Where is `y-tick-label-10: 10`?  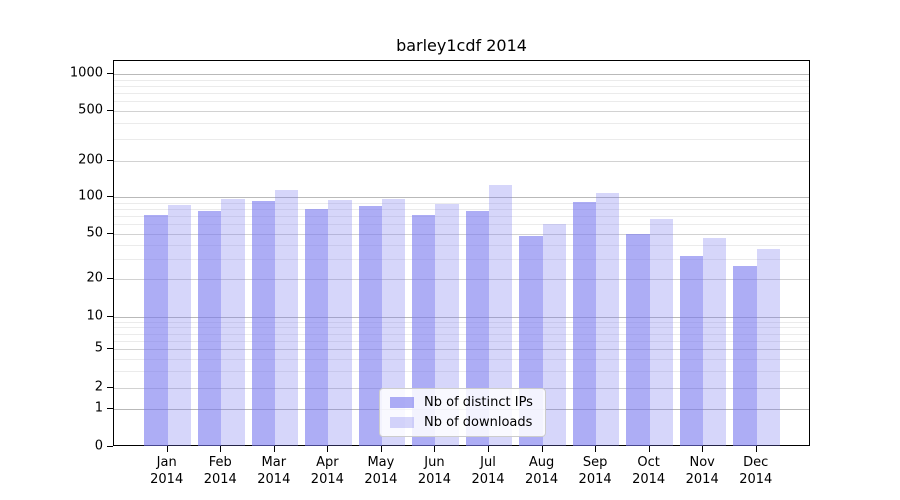
y-tick-label-10: 10 is located at coordinates (94, 316).